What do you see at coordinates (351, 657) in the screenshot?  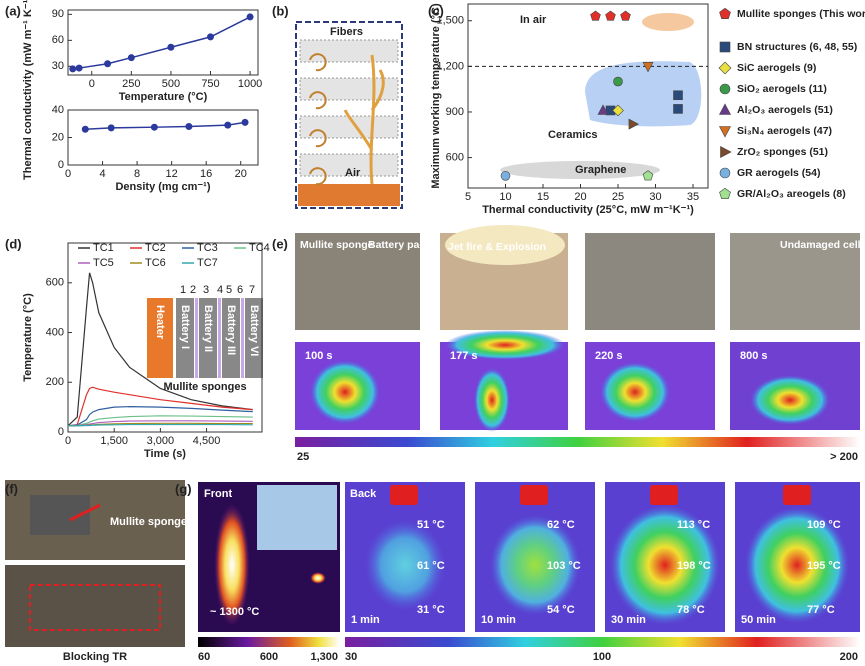 I see `colorbar-label: 30` at bounding box center [351, 657].